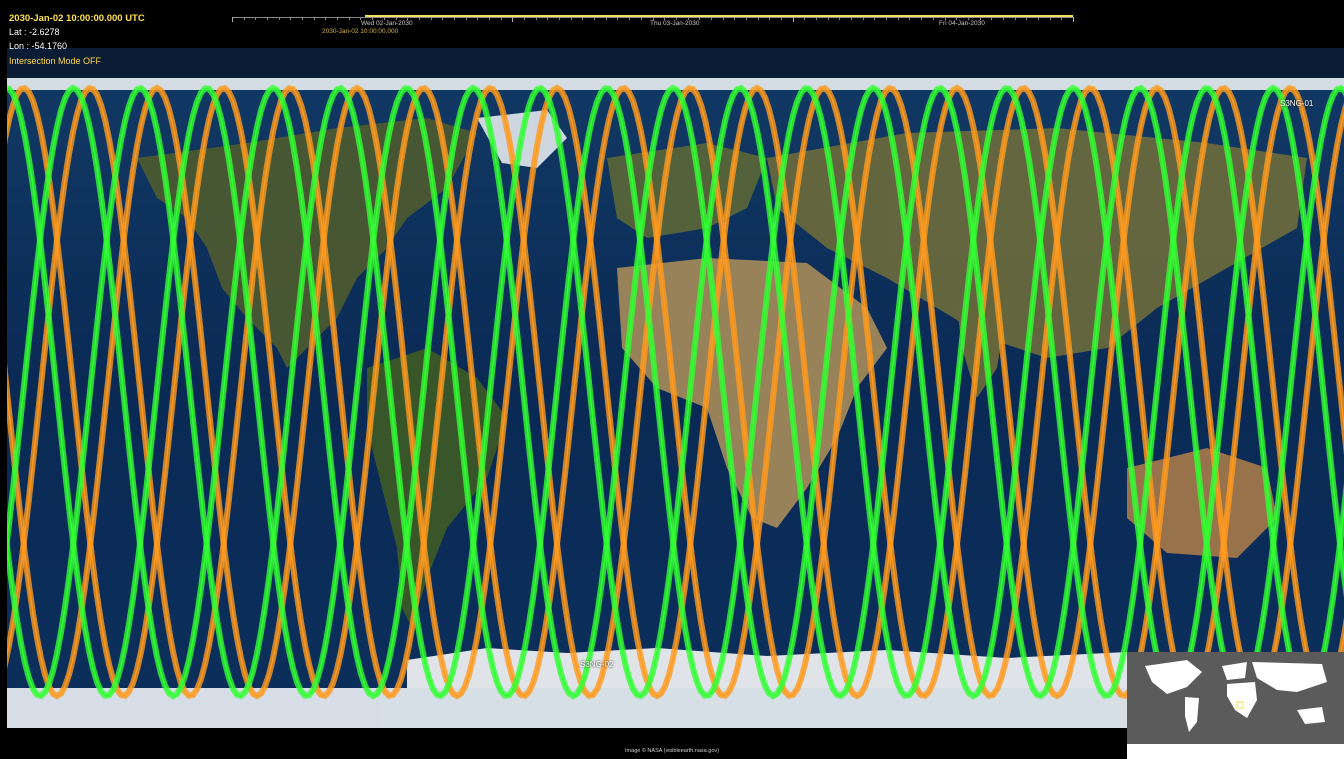 Image resolution: width=1344 pixels, height=759 pixels. Describe the element at coordinates (719, 16) in the screenshot. I see `timeline-selected-range` at that location.